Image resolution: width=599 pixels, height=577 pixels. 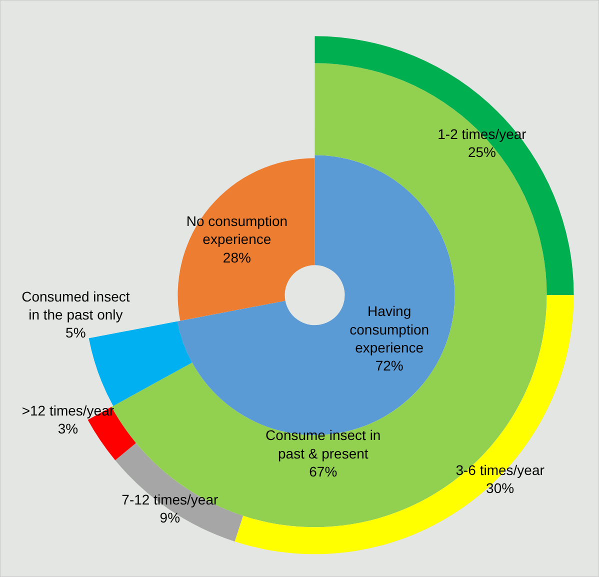 I want to click on data-label: 5%, so click(x=76, y=332).